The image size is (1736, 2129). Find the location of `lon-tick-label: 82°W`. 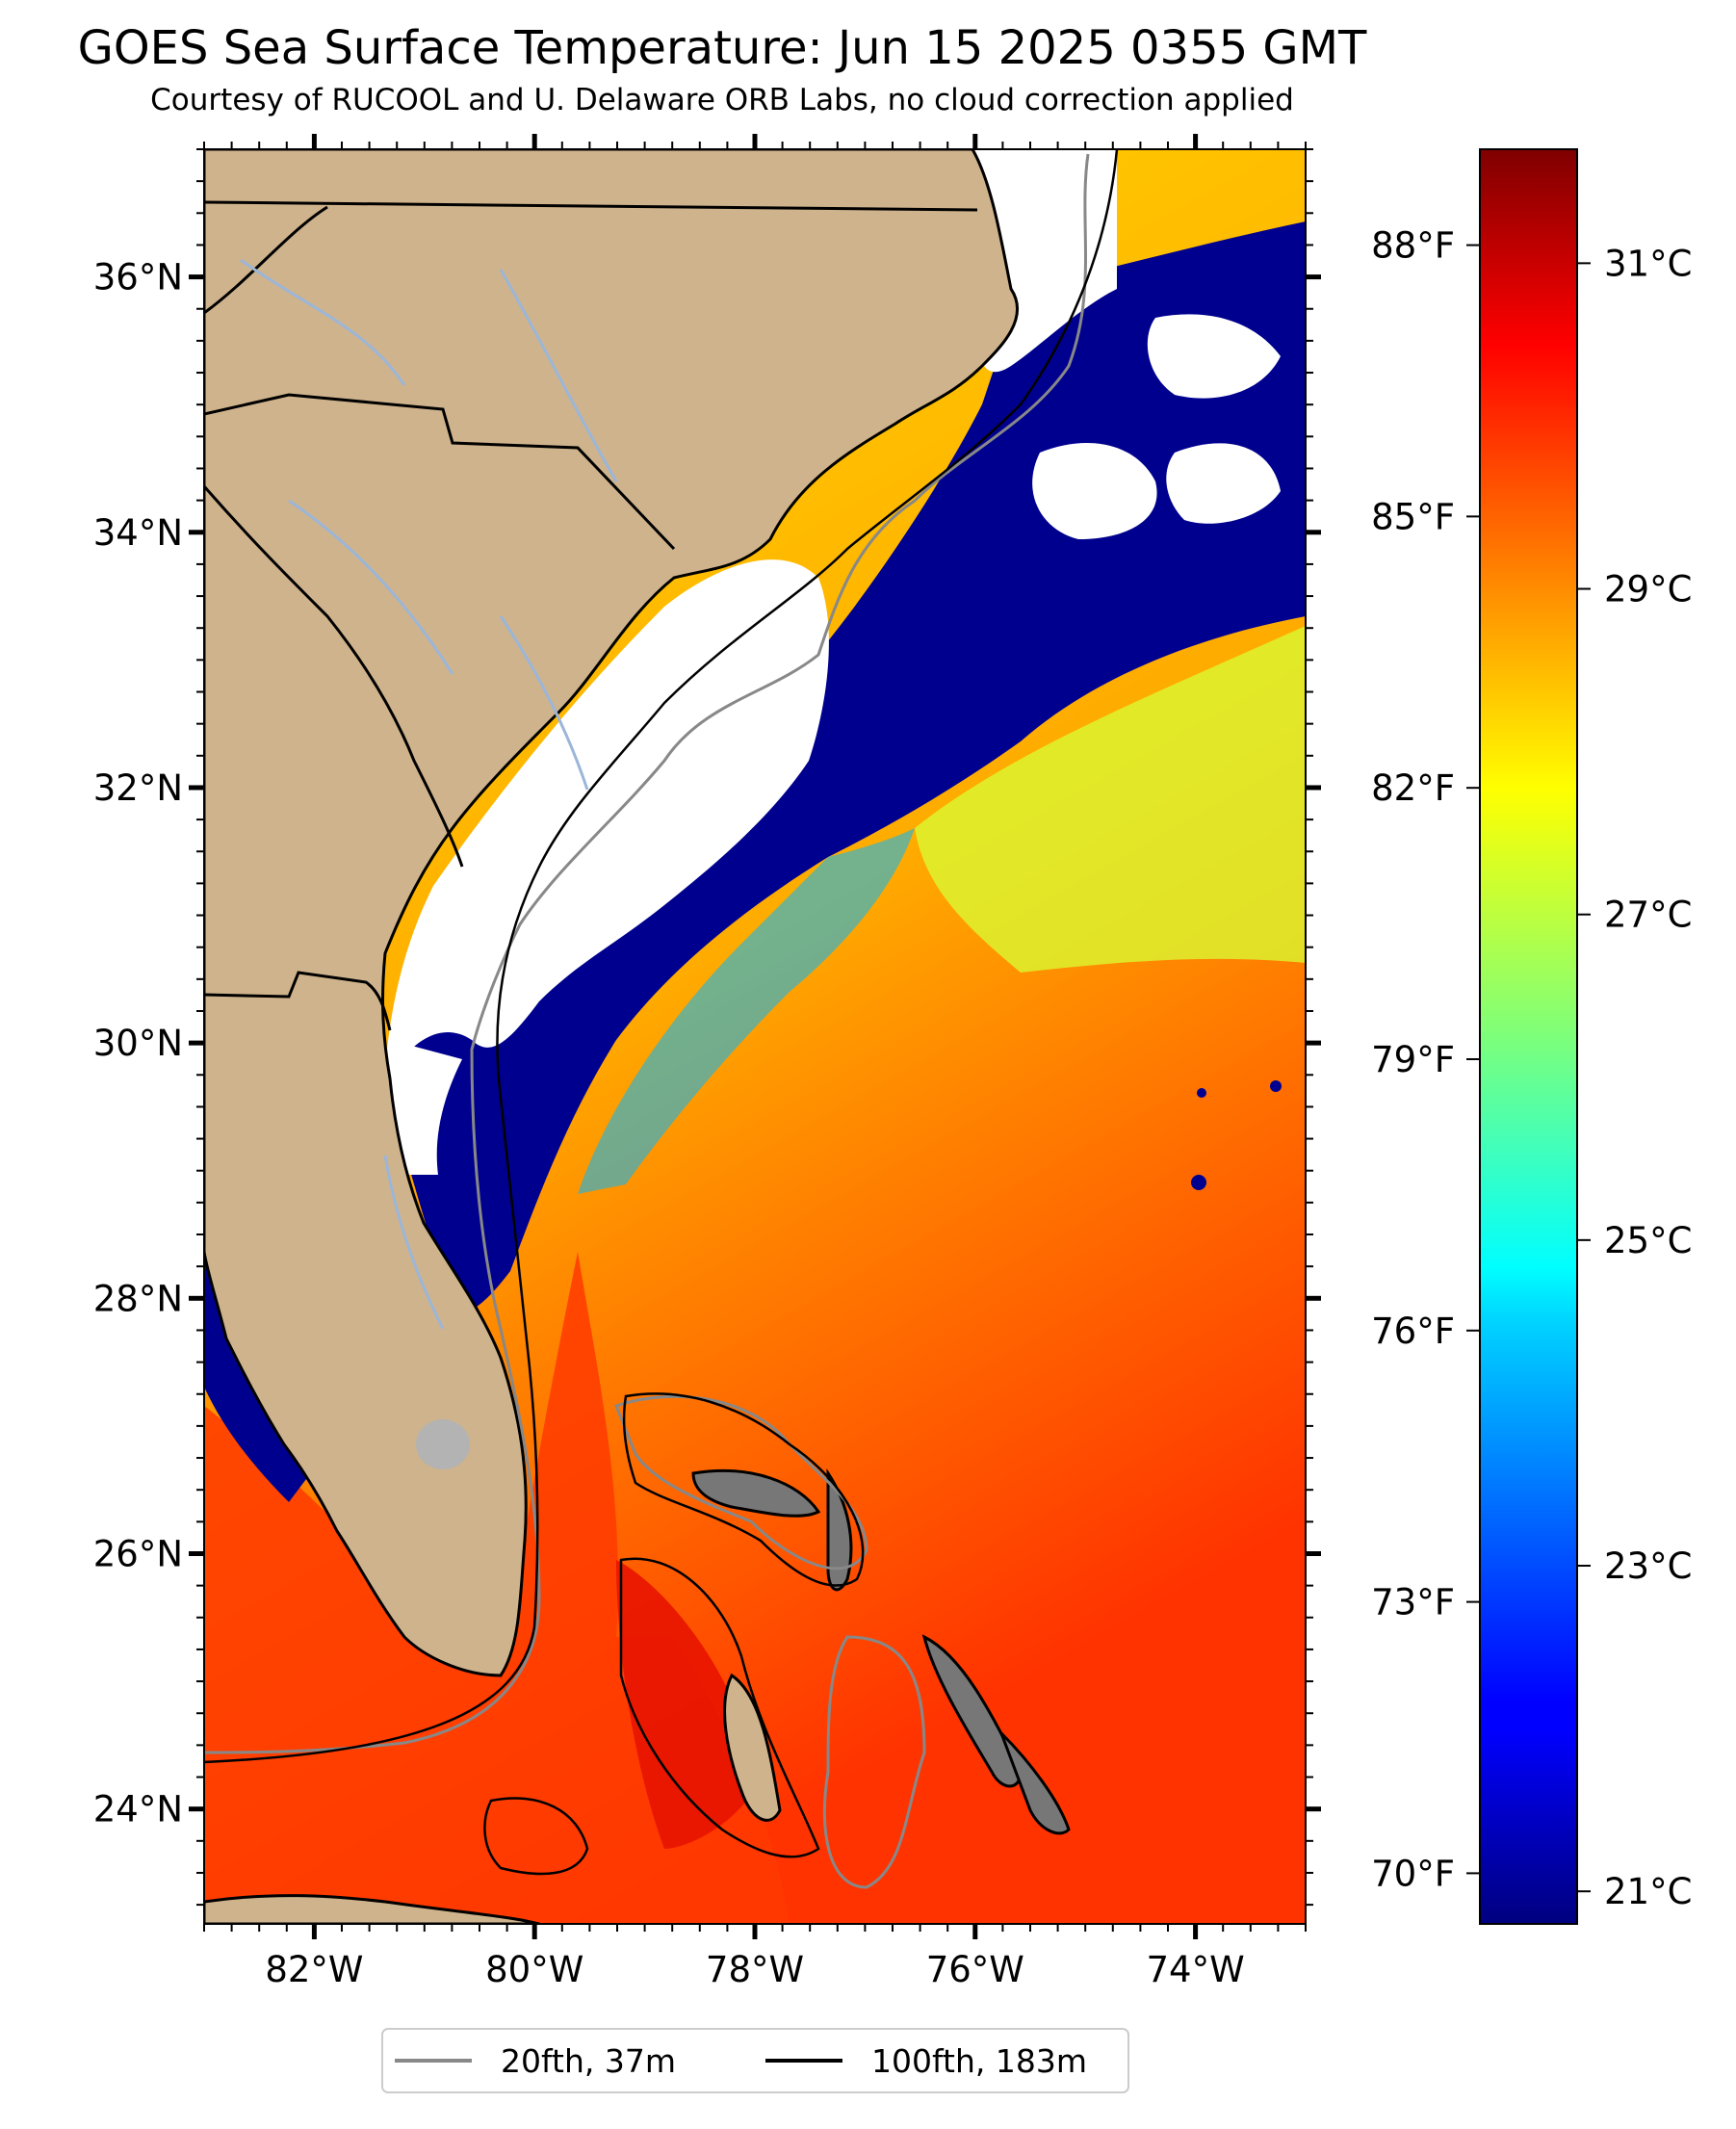

lon-tick-label: 82°W is located at coordinates (314, 1969).